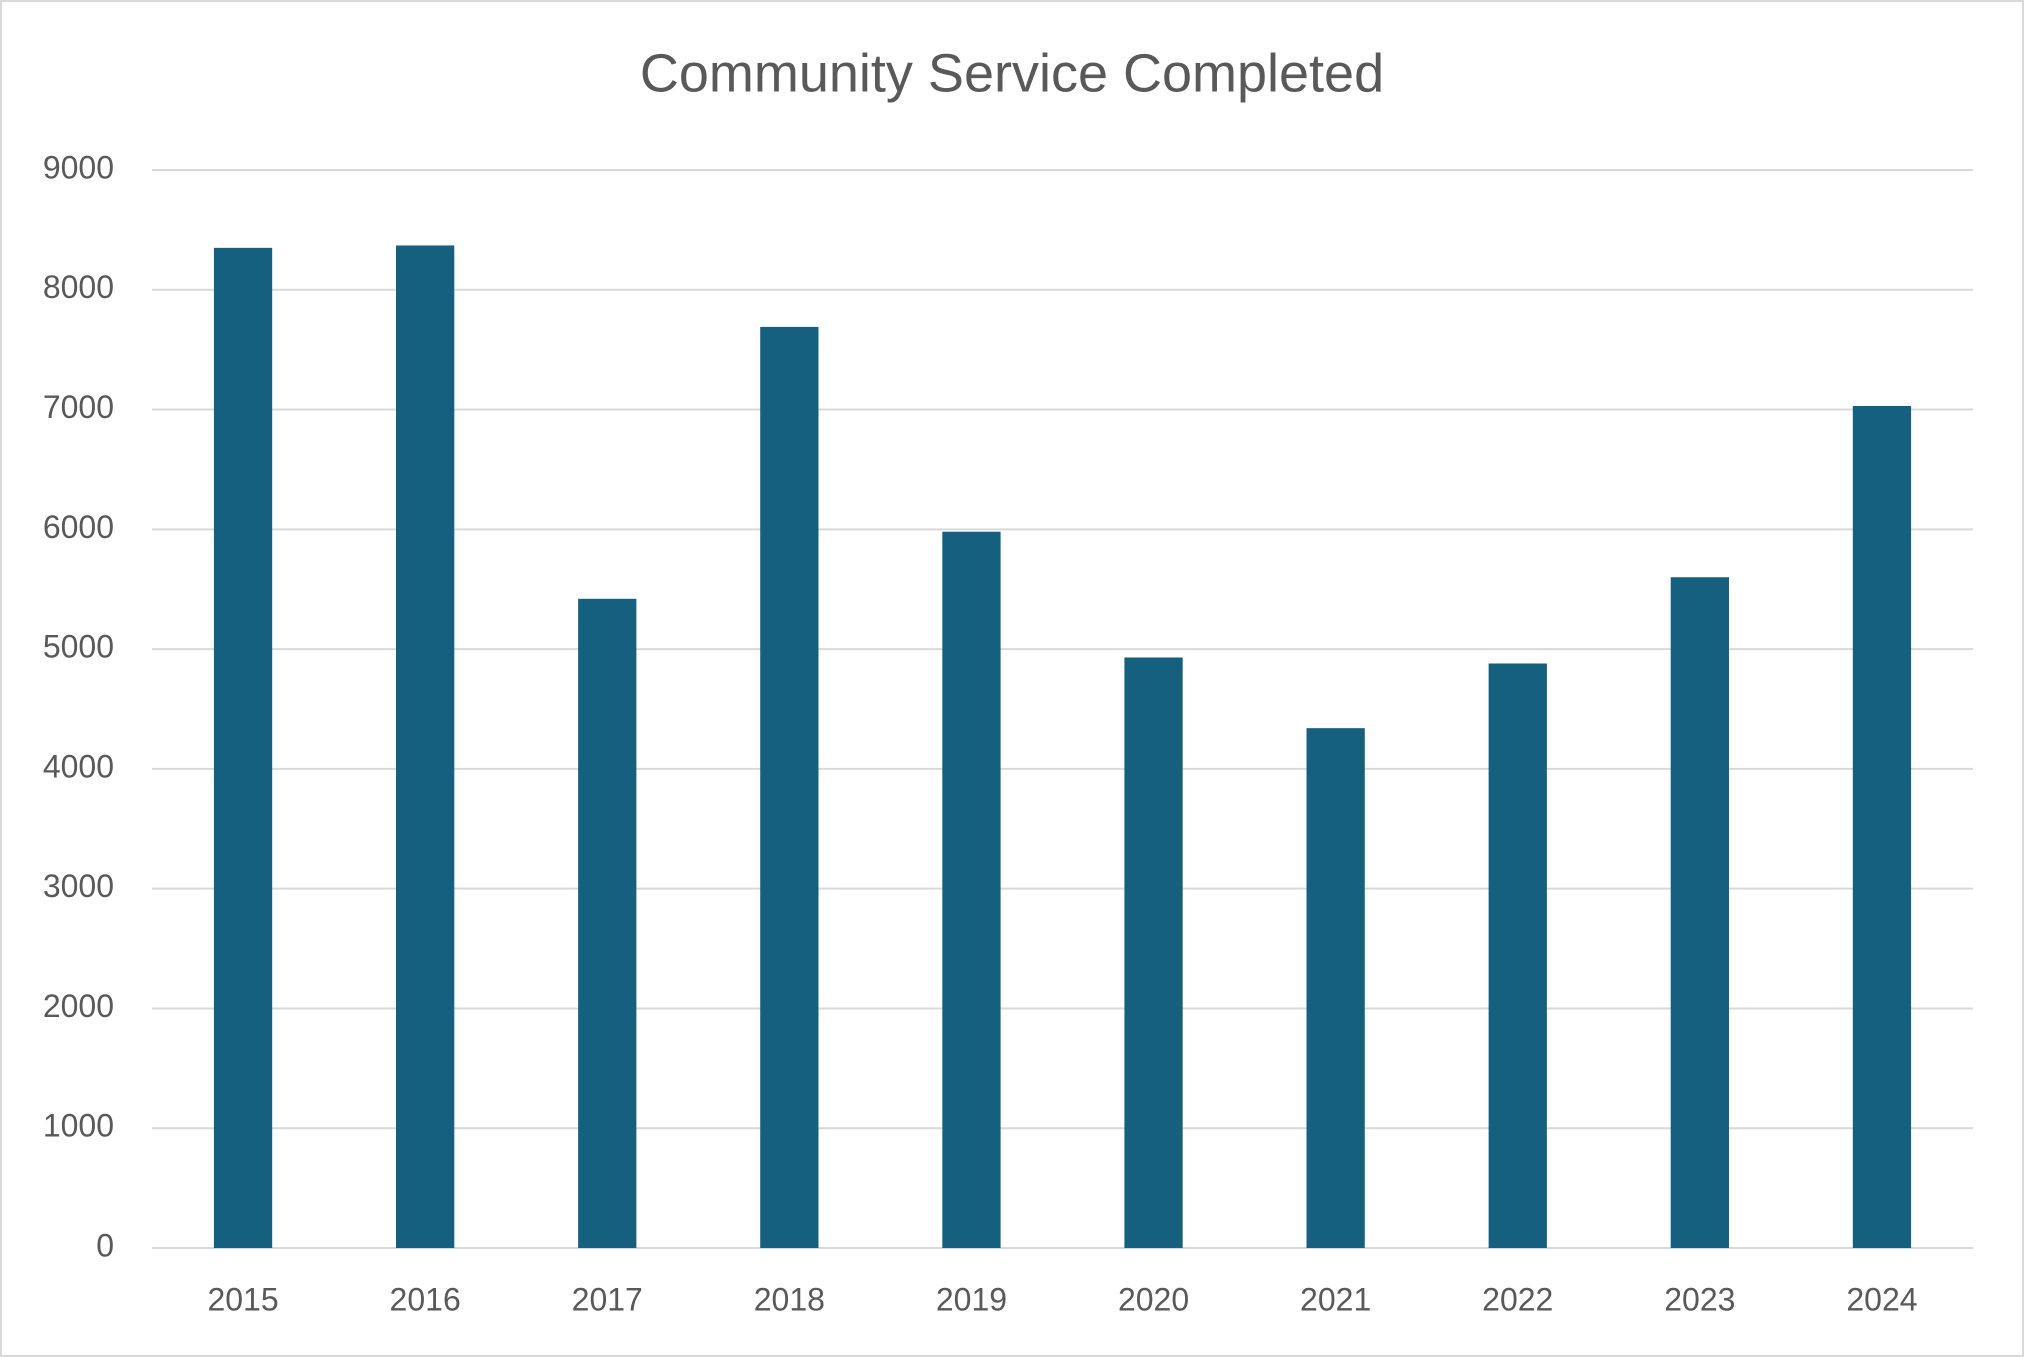 This screenshot has height=1357, width=2024. Describe the element at coordinates (78, 407) in the screenshot. I see `y-tick-label: 7000` at that location.